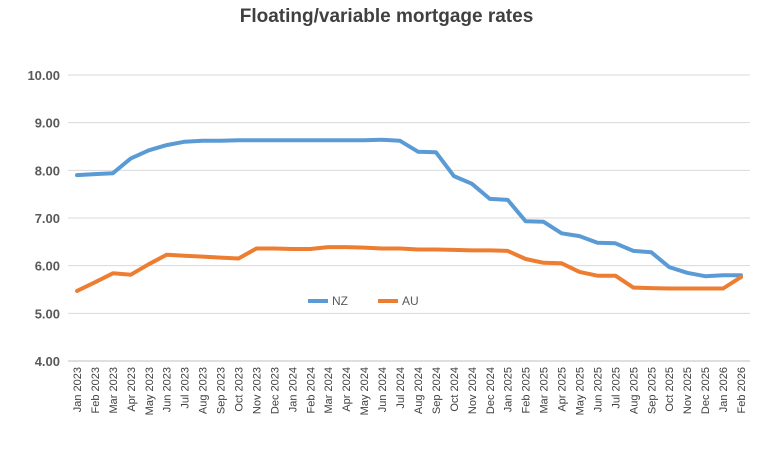 The image size is (773, 450). Describe the element at coordinates (383, 389) in the screenshot. I see `x-tick-label: Jun 2024` at that location.